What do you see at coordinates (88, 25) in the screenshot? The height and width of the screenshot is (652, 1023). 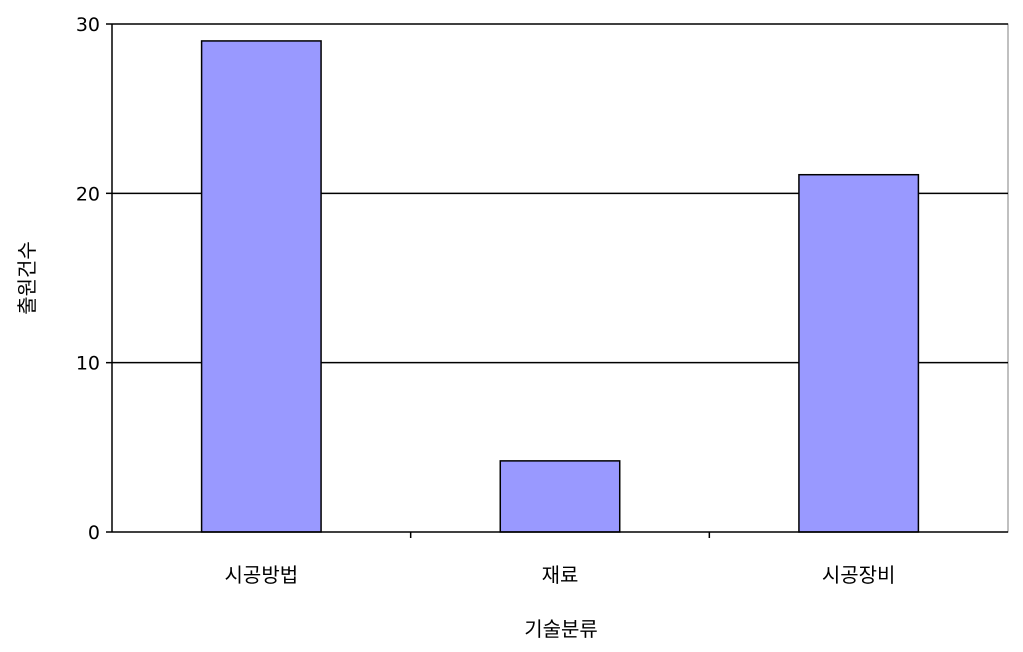 I see `y-tick-label-30: 30` at bounding box center [88, 25].